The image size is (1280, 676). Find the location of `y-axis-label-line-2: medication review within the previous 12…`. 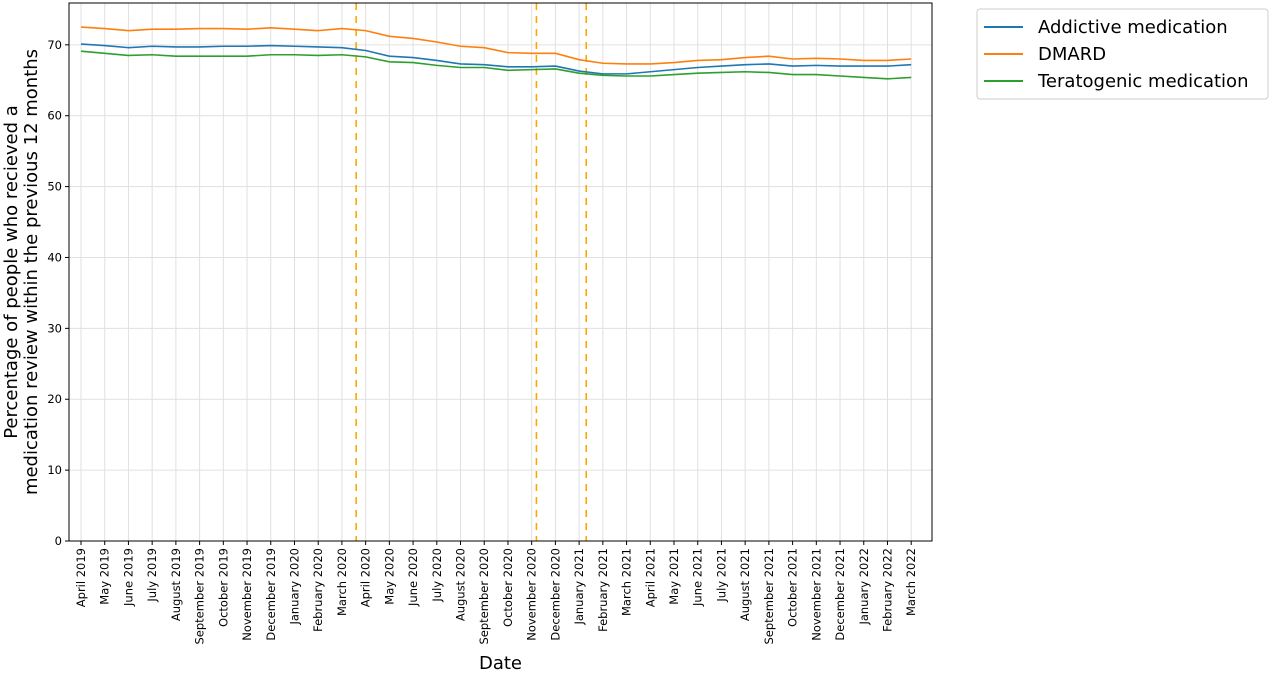

y-axis-label-line-2: medication review within the previous 12… is located at coordinates (31, 272).